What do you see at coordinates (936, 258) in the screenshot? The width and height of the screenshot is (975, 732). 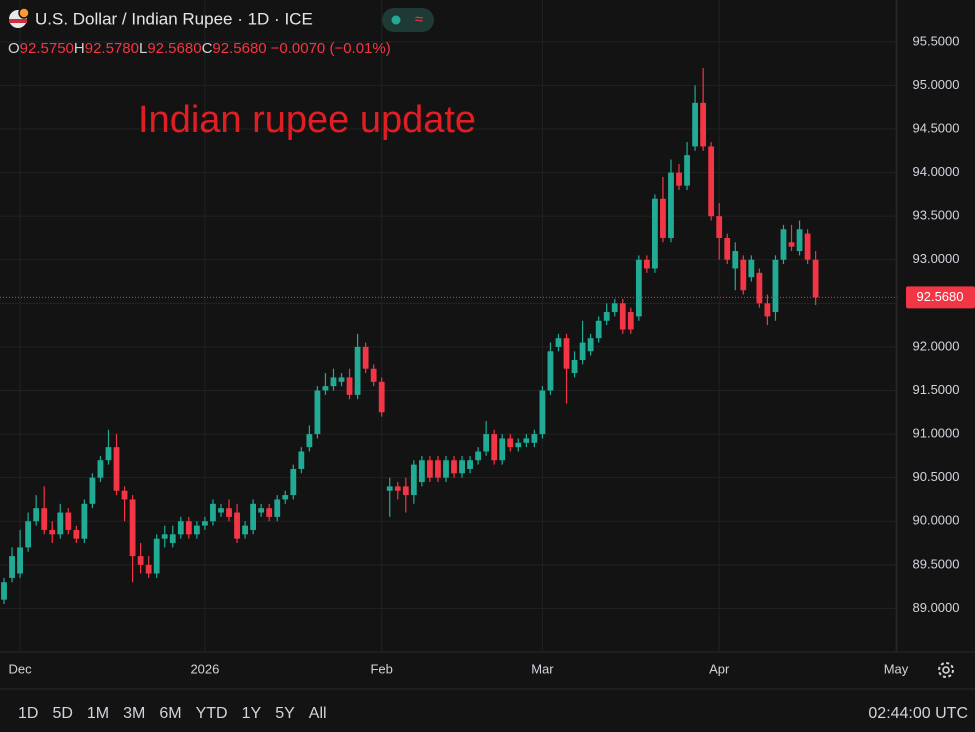 I see `y-tick-label: 93.0000` at bounding box center [936, 258].